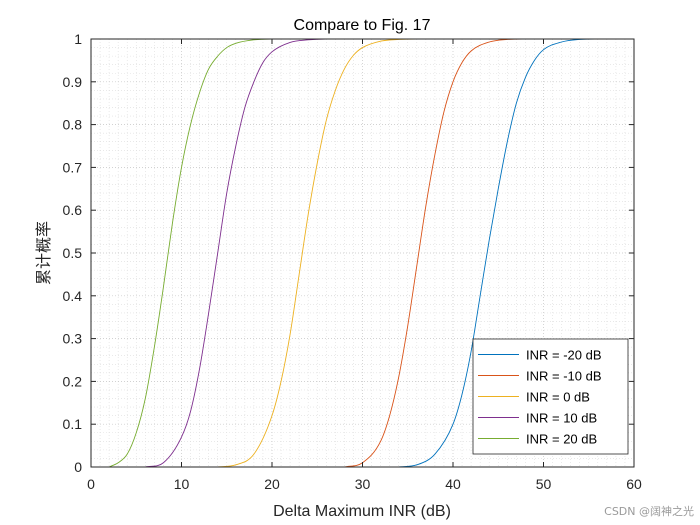 The height and width of the screenshot is (525, 700). I want to click on legend-label-3: INR = 0 dB, so click(558, 397).